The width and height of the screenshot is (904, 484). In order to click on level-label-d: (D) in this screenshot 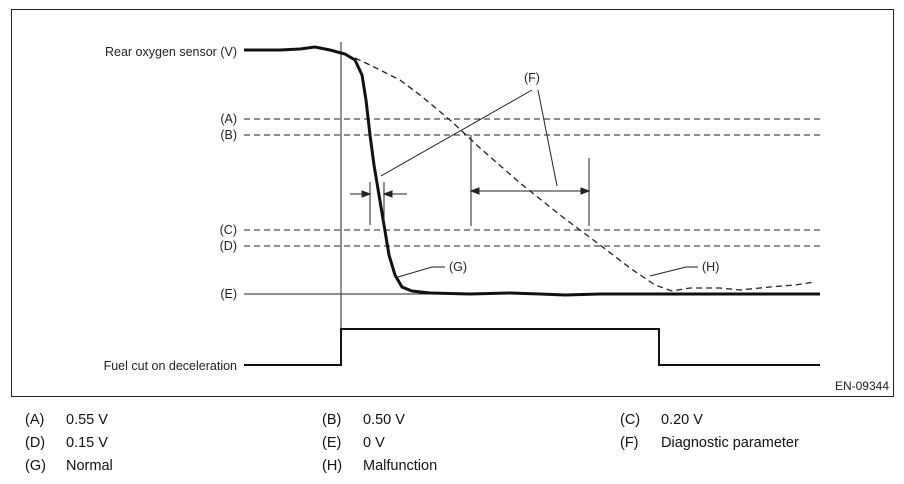, I will do `click(228, 246)`.